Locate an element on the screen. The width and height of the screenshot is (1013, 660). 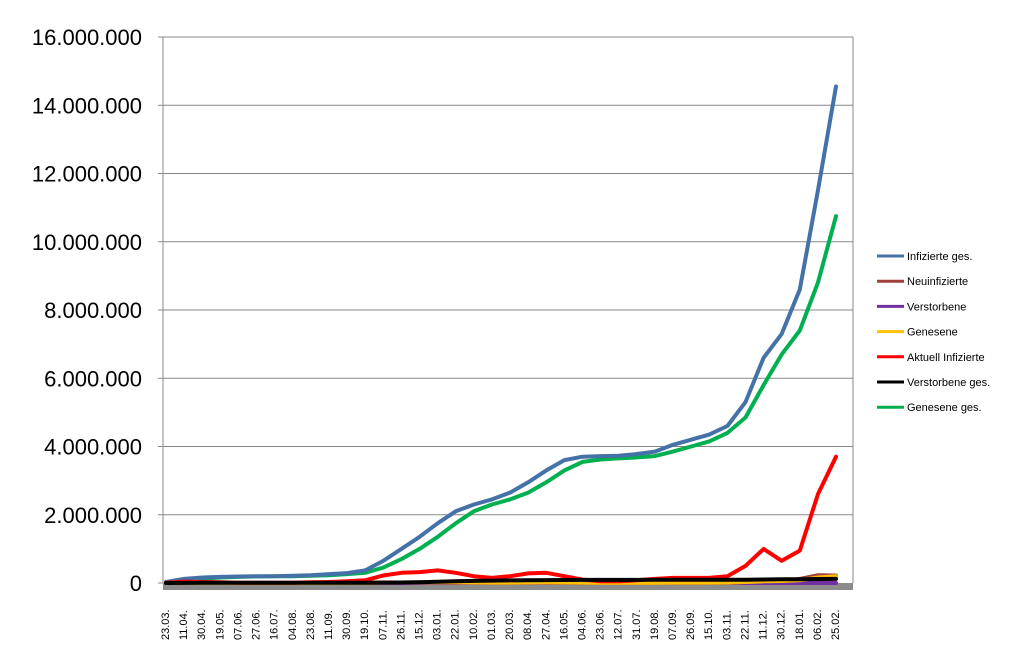
x-tick-label: 27.04. is located at coordinates (546, 624).